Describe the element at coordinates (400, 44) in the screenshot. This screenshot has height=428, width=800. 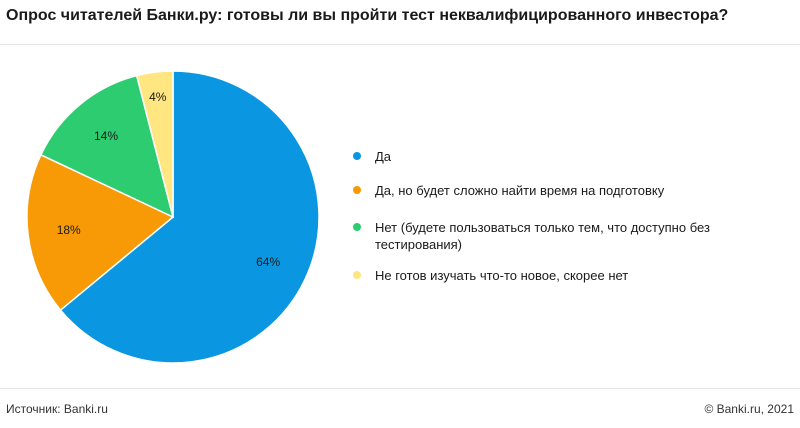
I see `title-divider` at that location.